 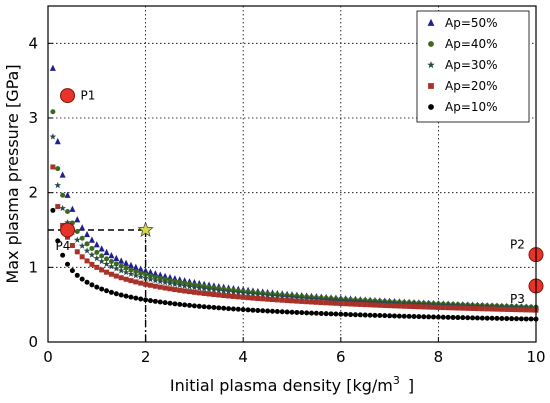 I want to click on x-axis-label-main: Initial plasma density [kg/m, so click(x=281, y=385).